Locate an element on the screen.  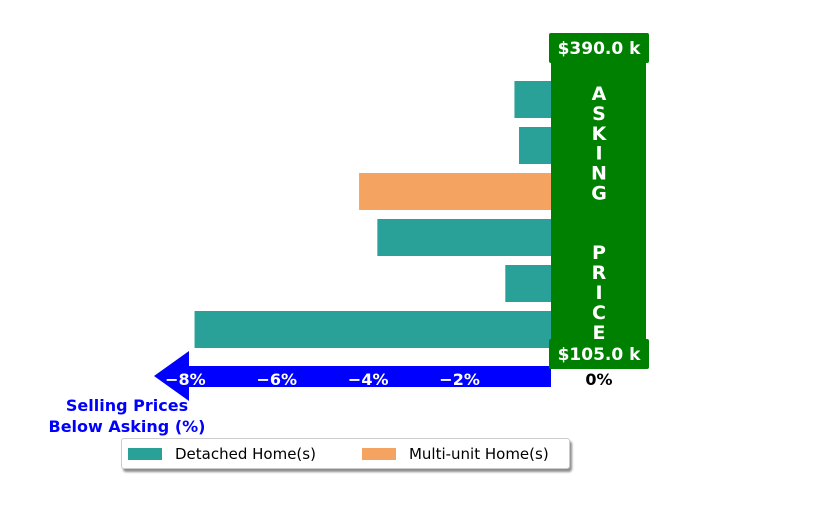
x-tick-label: −4% is located at coordinates (368, 379).